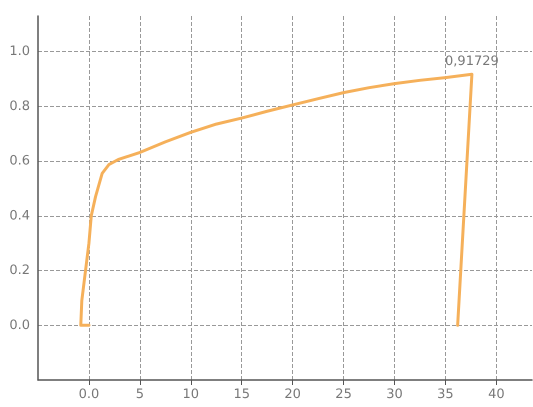  What do you see at coordinates (19, 216) in the screenshot?
I see `y-tick-label: 0.4` at bounding box center [19, 216].